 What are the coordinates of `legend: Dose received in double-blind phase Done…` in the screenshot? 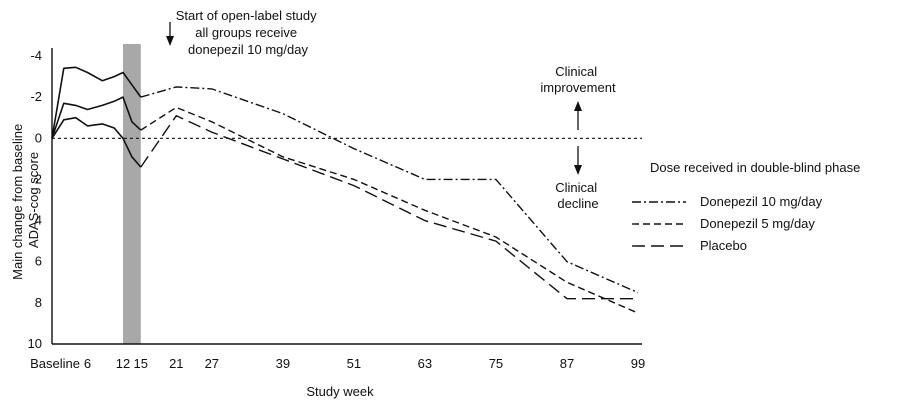 It's located at (746, 206).